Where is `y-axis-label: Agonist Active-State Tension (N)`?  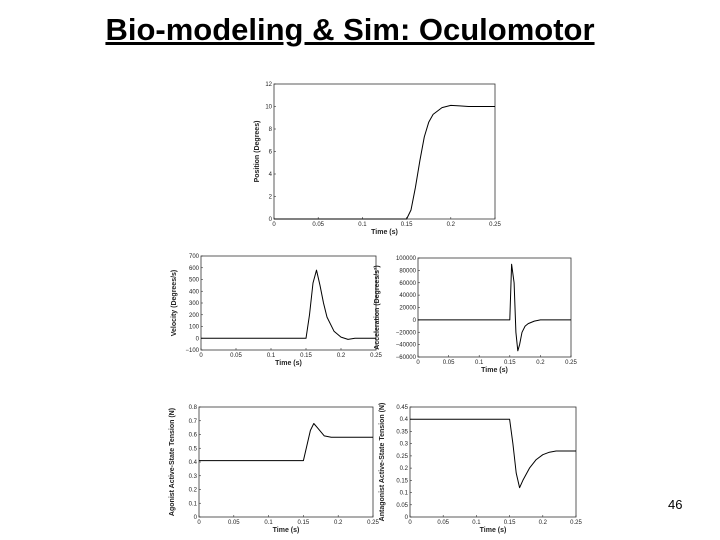
y-axis-label: Agonist Active-State Tension (N) is located at coordinates (172, 462).